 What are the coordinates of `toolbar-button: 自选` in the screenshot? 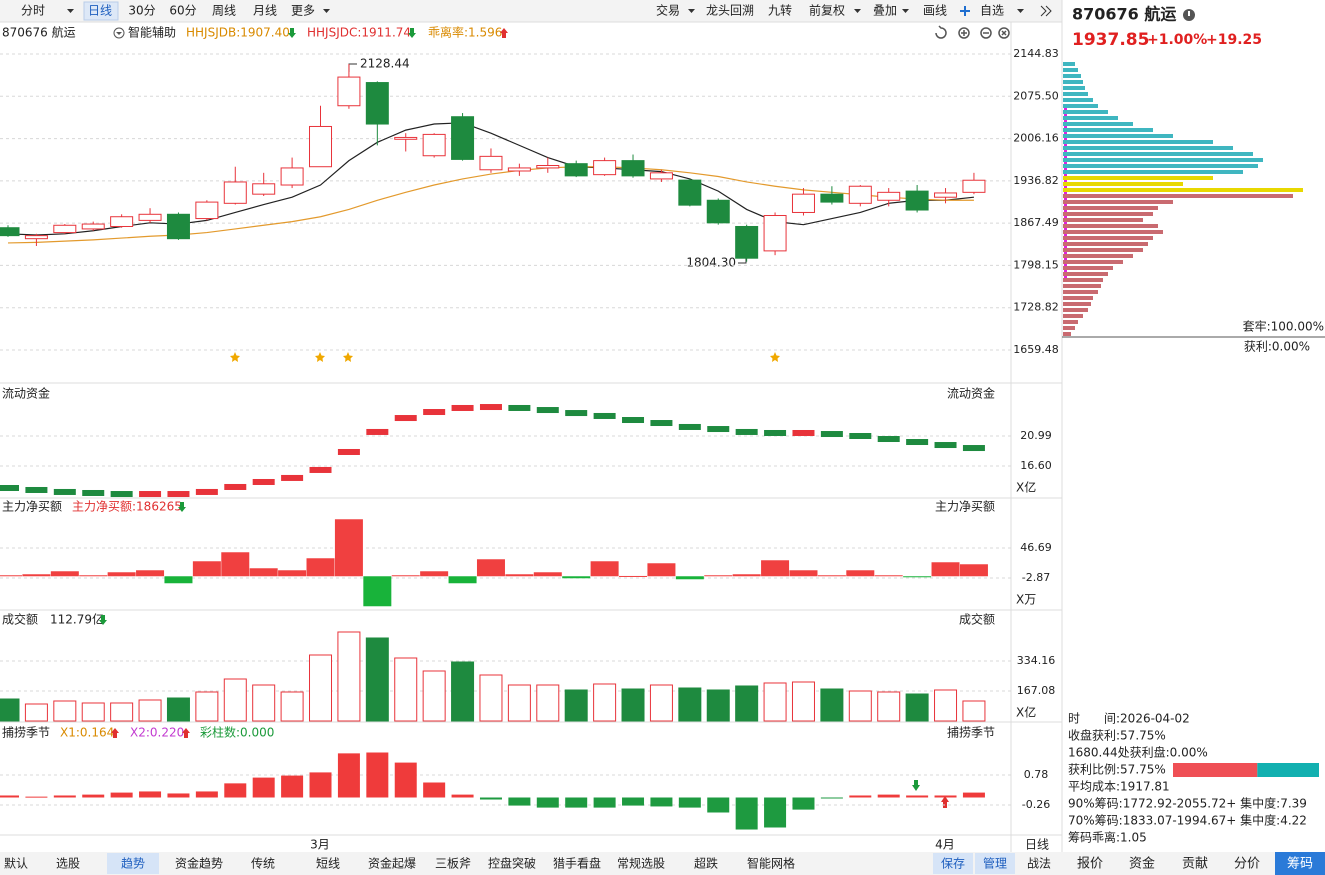 It's located at (992, 11).